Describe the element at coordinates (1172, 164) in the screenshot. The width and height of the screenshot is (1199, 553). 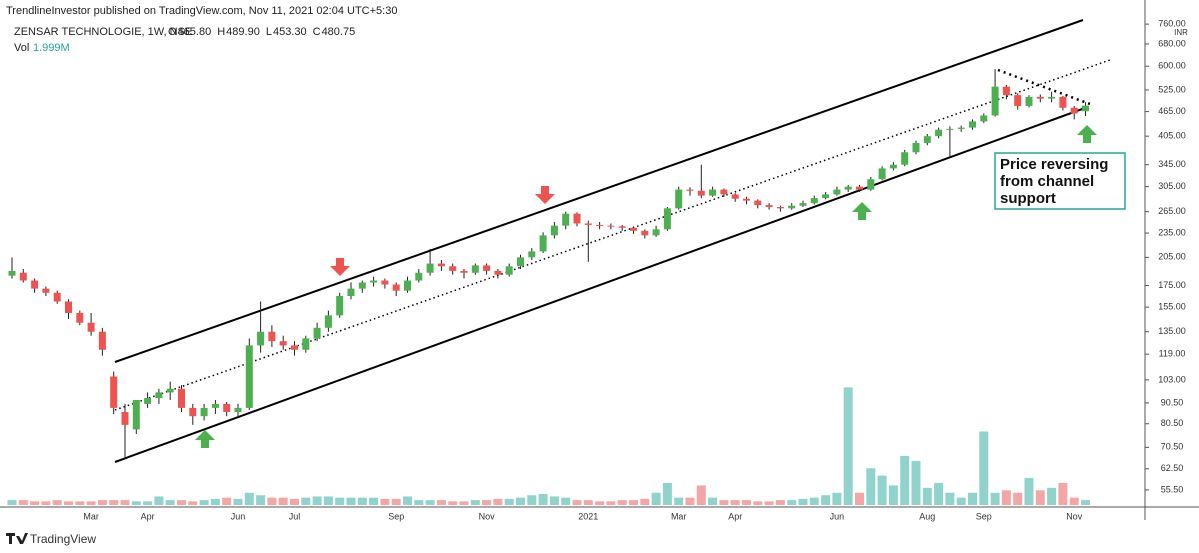
I see `y-tick-label: 345.00` at that location.